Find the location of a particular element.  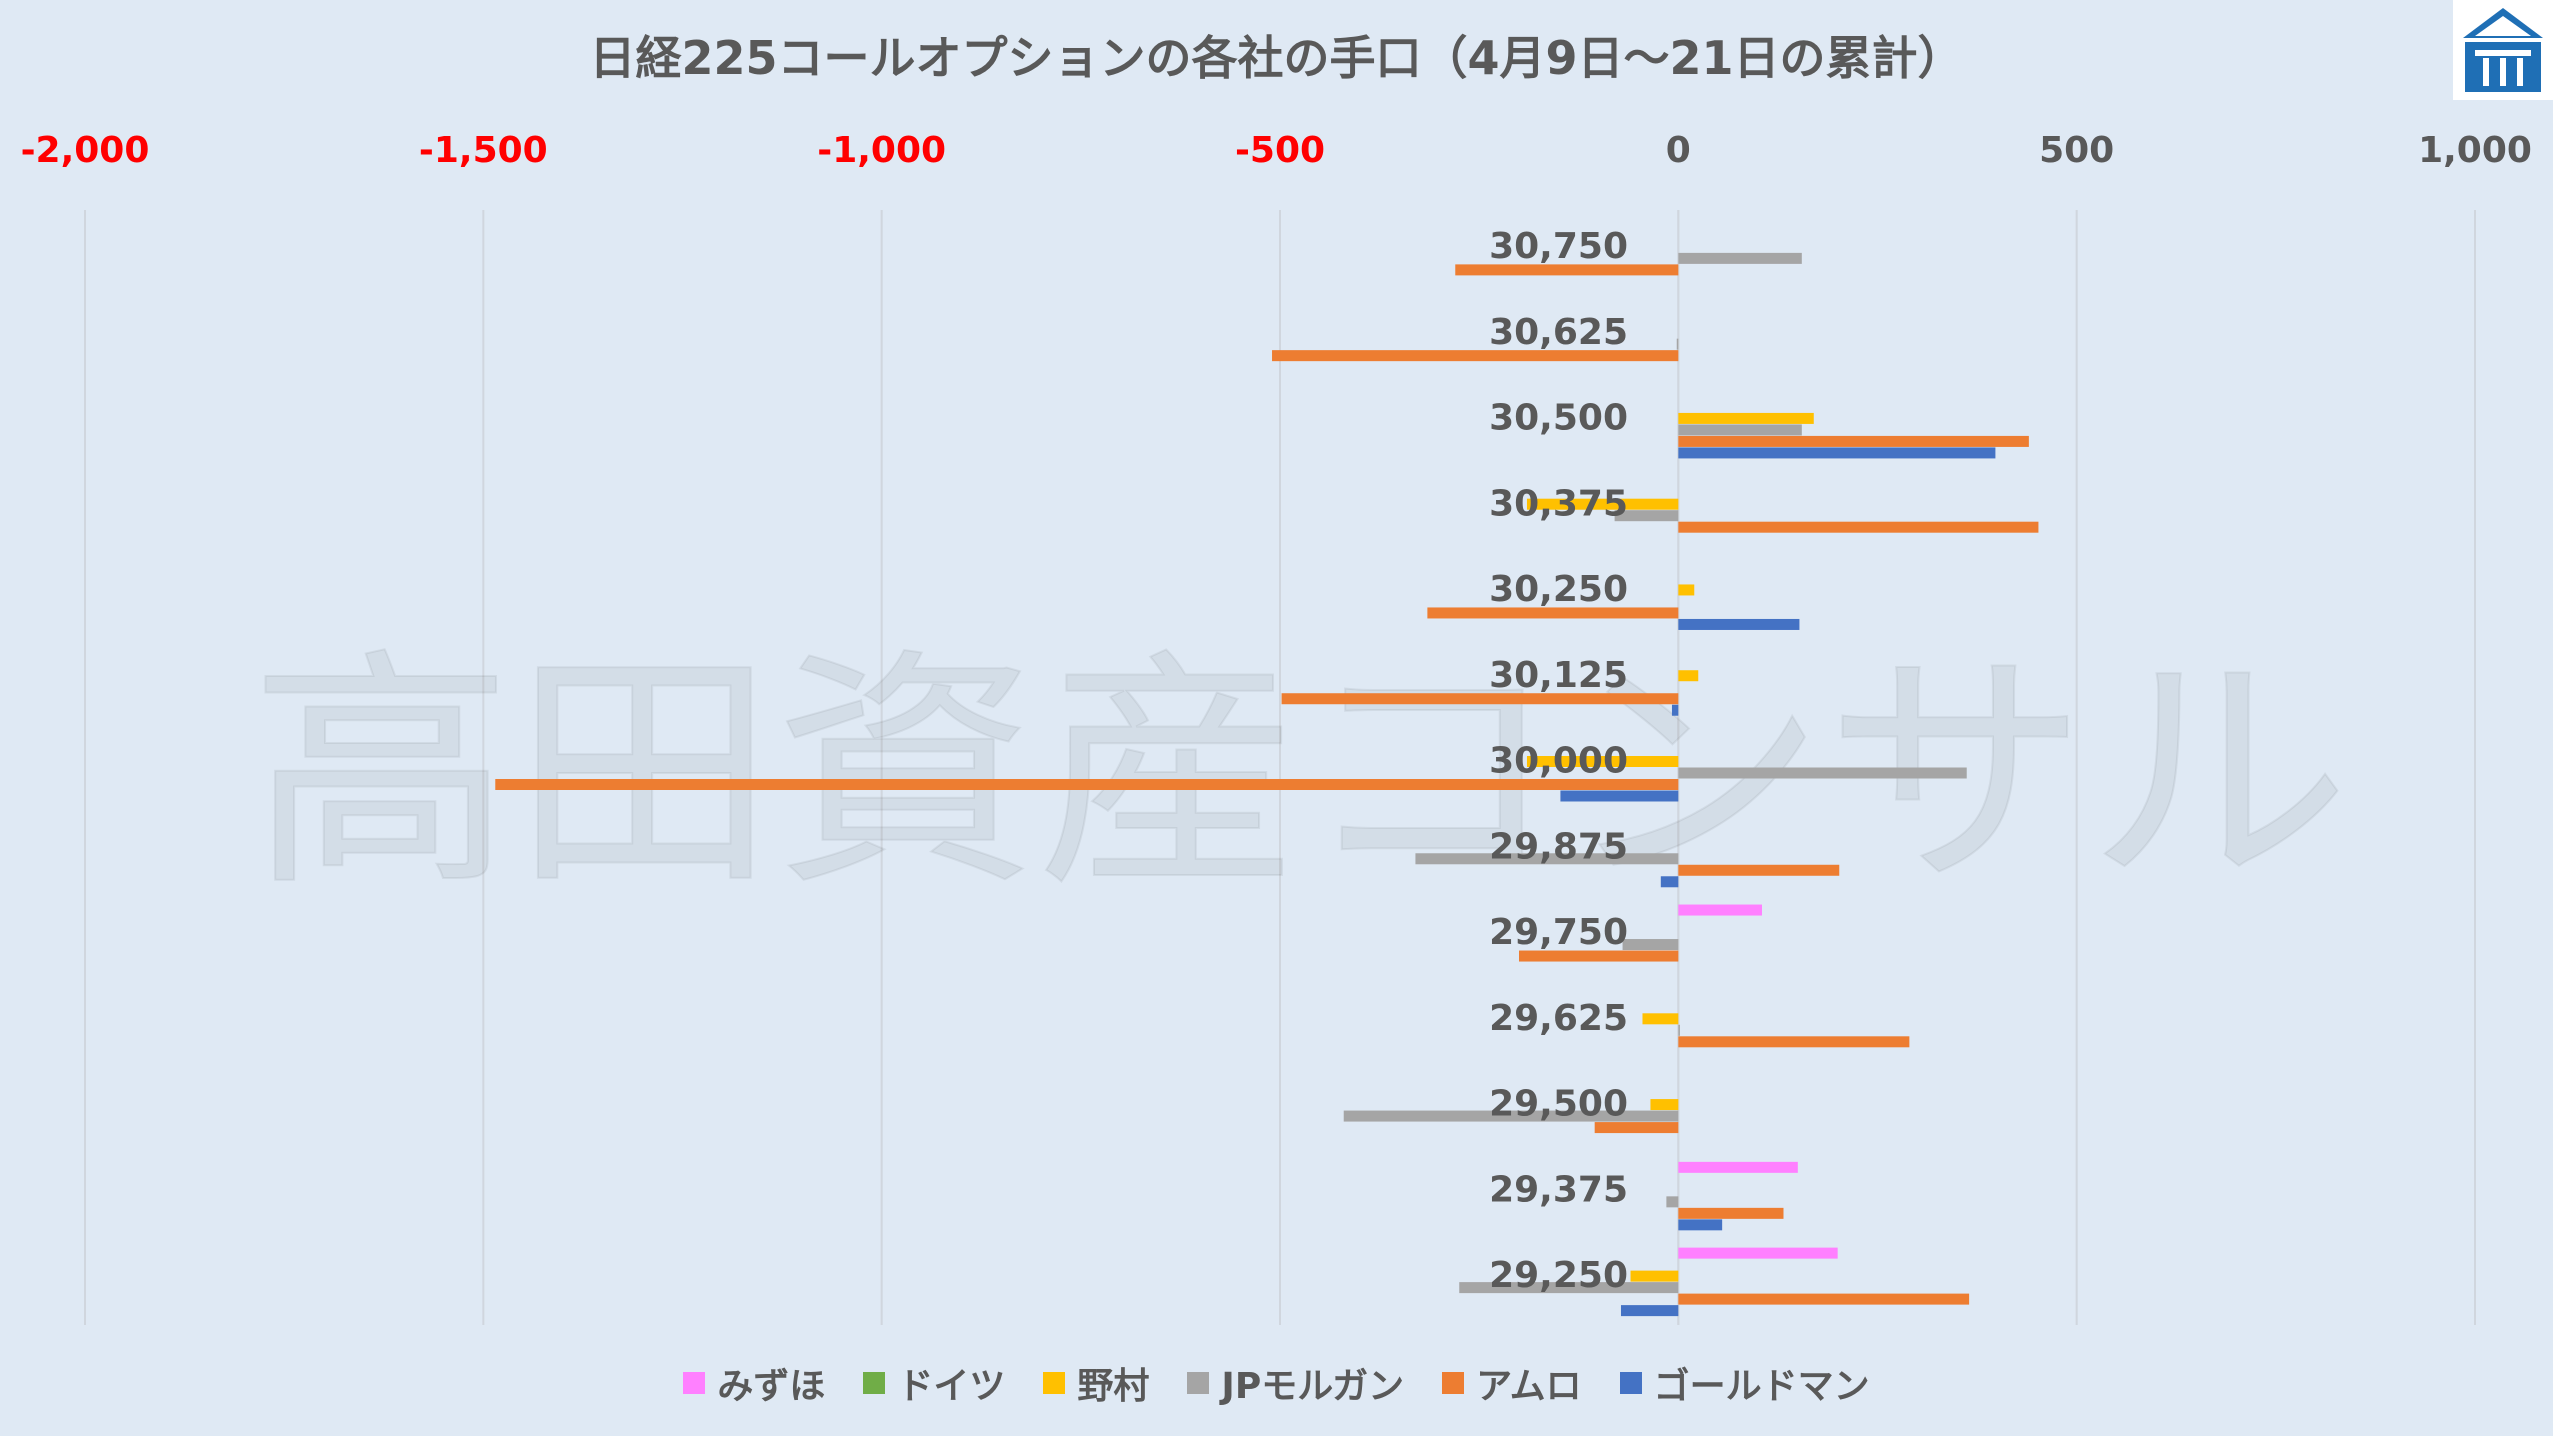

x-tick-label: -1,000 is located at coordinates (881, 150).